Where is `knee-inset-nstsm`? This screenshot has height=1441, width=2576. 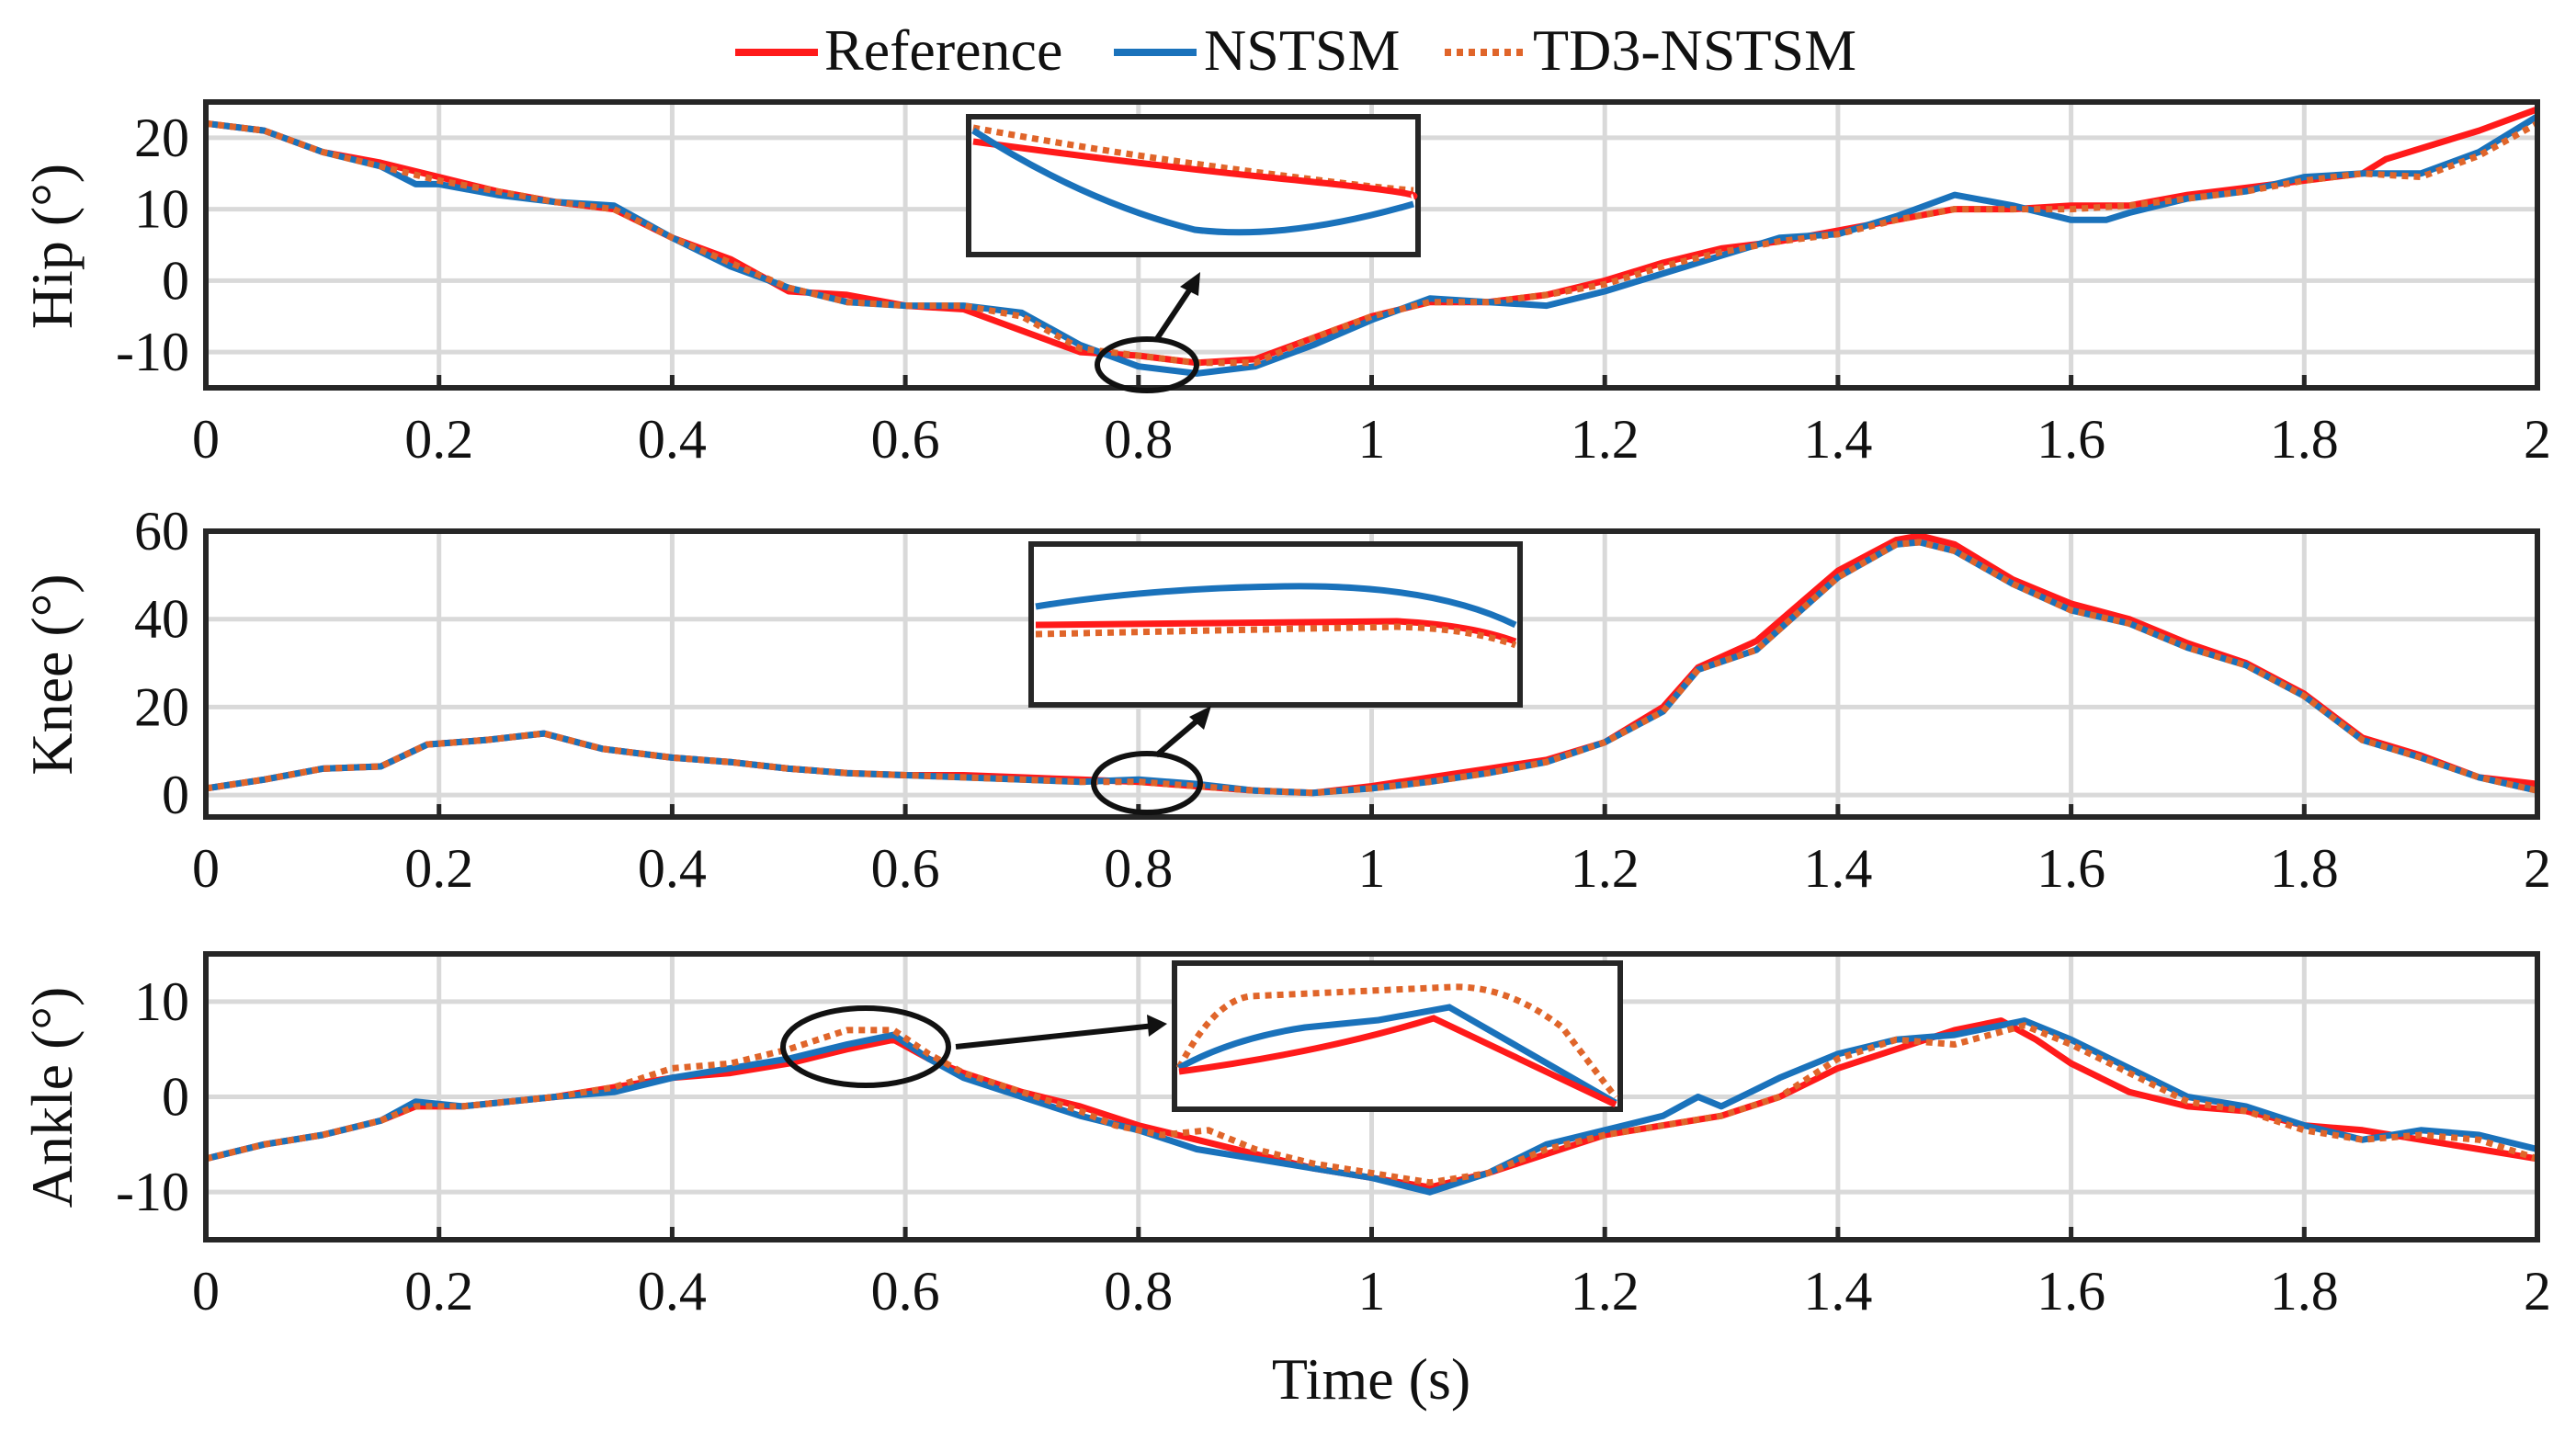
knee-inset-nstsm is located at coordinates (1276, 606).